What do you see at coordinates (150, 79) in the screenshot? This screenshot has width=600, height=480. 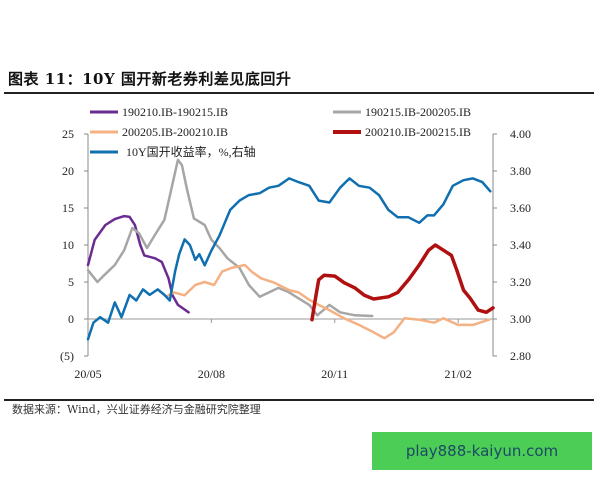 I see `chart-title: 图表 11：10Y 国开新老券利差见底回升` at bounding box center [150, 79].